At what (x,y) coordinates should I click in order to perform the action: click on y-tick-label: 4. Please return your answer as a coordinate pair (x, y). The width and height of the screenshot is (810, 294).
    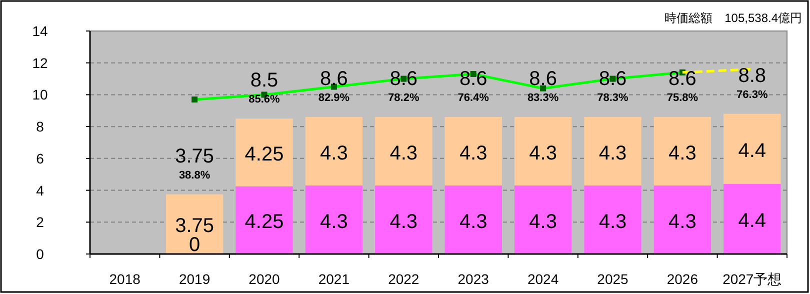
    Looking at the image, I should click on (40, 190).